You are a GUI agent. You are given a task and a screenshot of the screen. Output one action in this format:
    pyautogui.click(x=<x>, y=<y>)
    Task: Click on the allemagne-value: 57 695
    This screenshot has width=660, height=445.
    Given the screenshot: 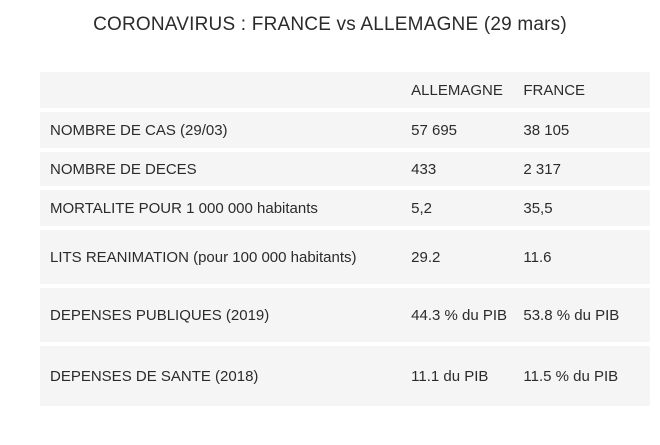 What is the action you would take?
    pyautogui.click(x=460, y=130)
    